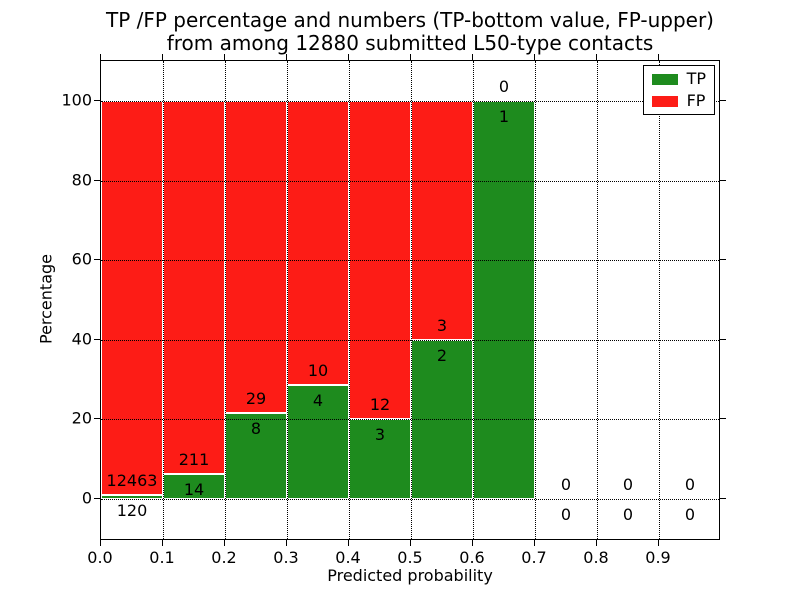 The image size is (800, 600). What do you see at coordinates (442, 325) in the screenshot?
I see `bar-count-fp: 3` at bounding box center [442, 325].